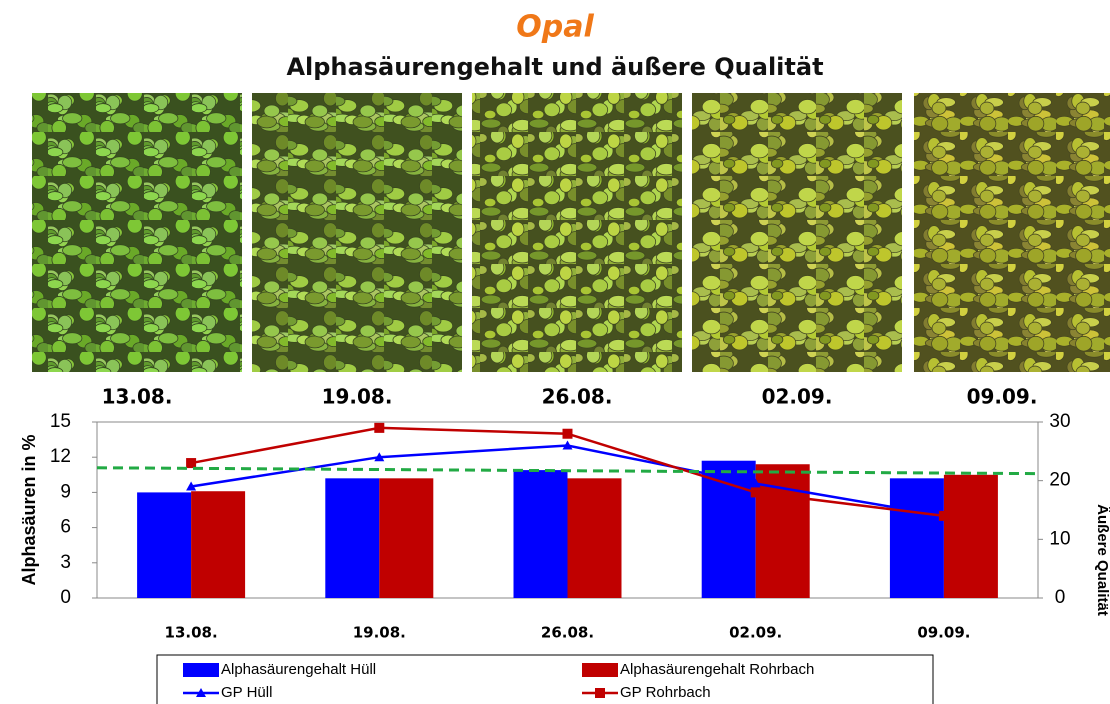 Image resolution: width=1110 pixels, height=704 pixels. What do you see at coordinates (554, 67) in the screenshot?
I see `chart-subtitle: Alphasäurengehalt und äußere Qualität` at bounding box center [554, 67].